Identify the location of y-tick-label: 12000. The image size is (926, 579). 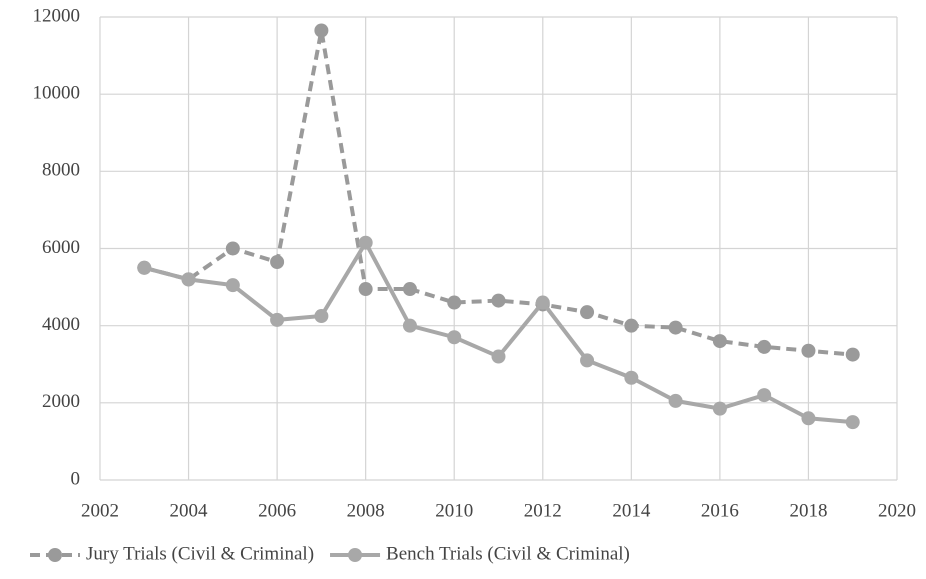
(57, 15).